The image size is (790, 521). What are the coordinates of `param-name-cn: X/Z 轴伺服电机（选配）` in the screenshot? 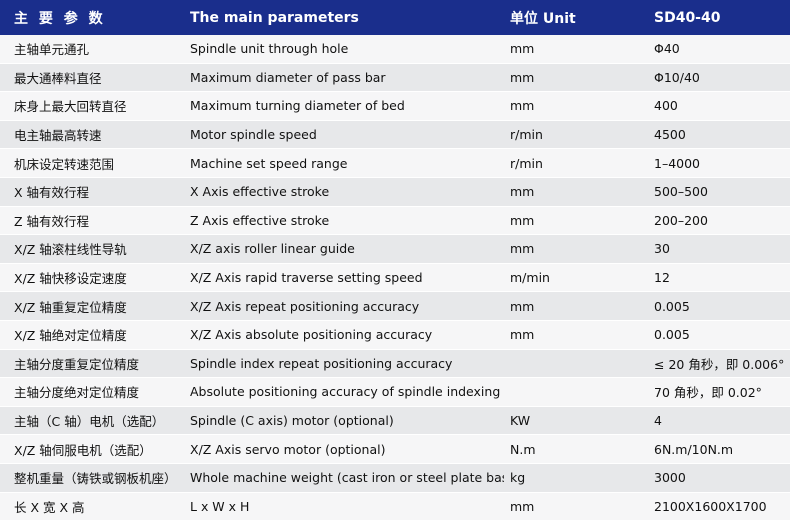 It's located at (83, 450).